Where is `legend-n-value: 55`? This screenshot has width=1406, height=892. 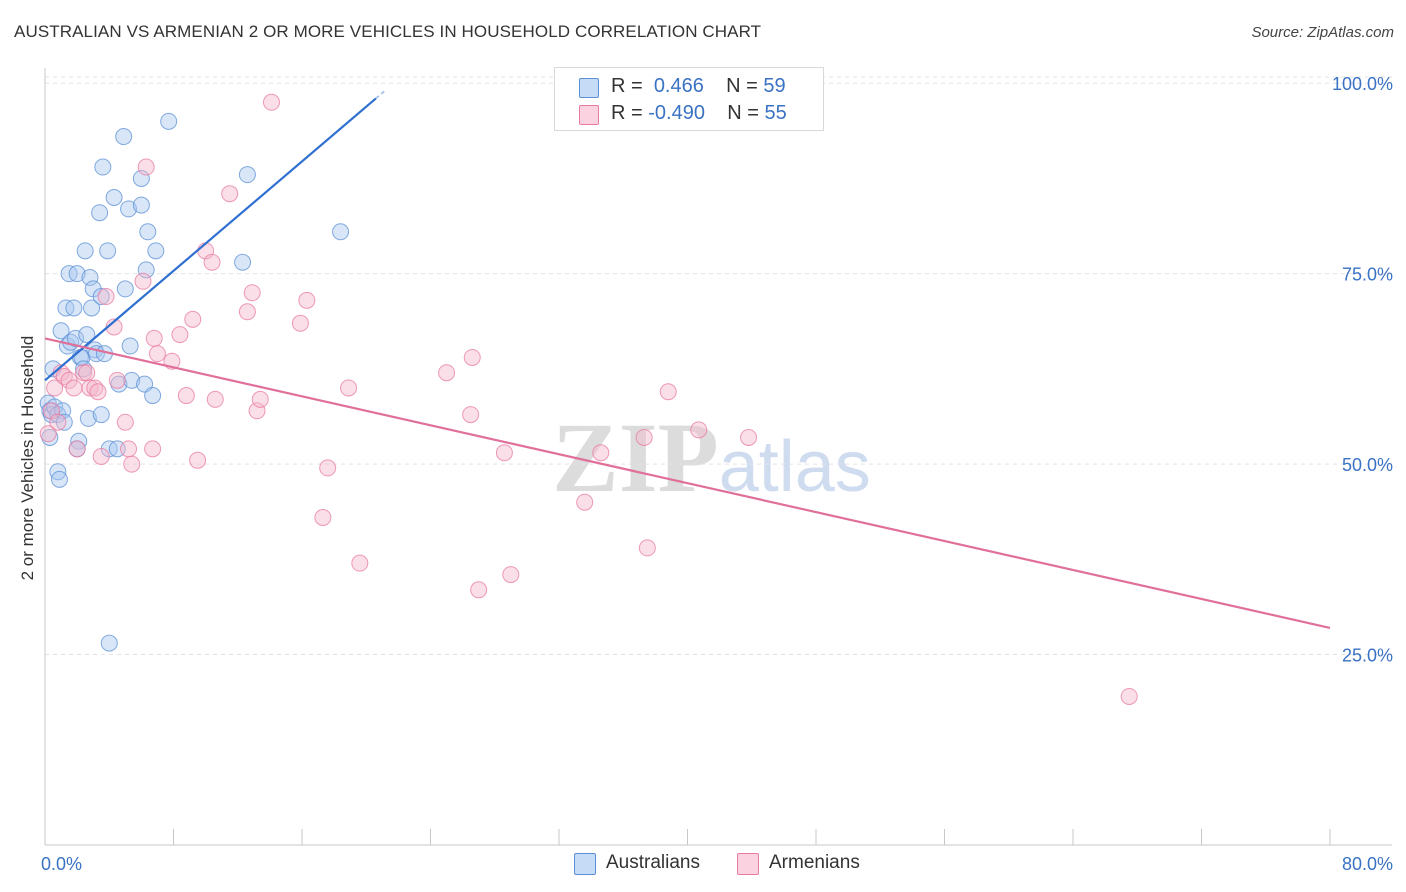
legend-n-value: 55 is located at coordinates (775, 113).